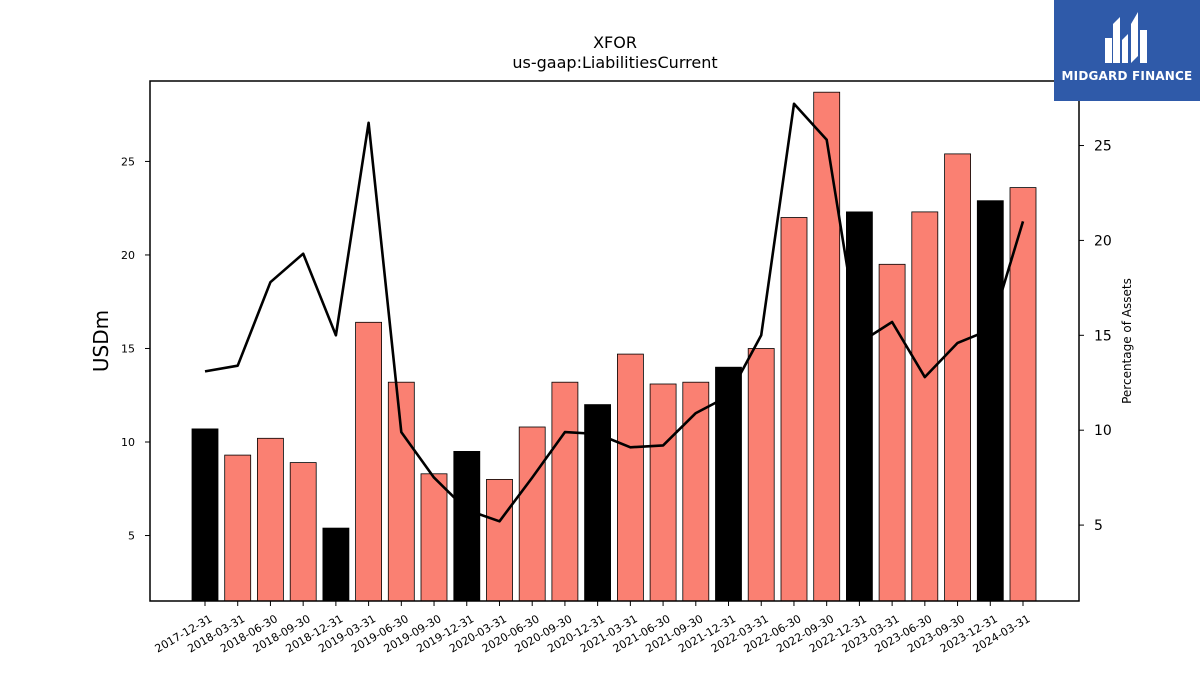  I want to click on y-axis-right: 5 10 15 20 25, so click(1095, 336).